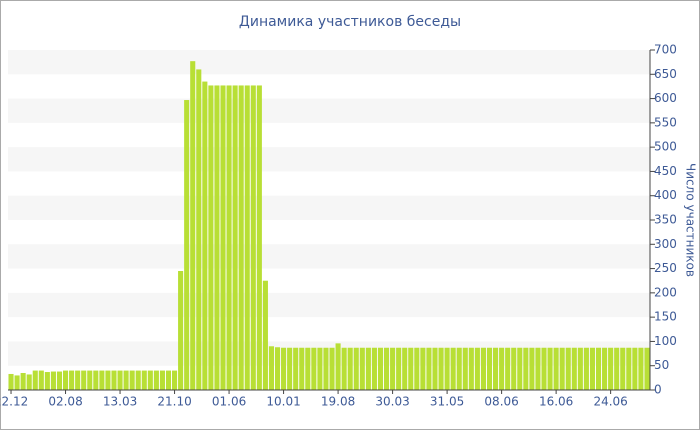 The height and width of the screenshot is (430, 700). I want to click on y-tick-label: 500, so click(665, 147).